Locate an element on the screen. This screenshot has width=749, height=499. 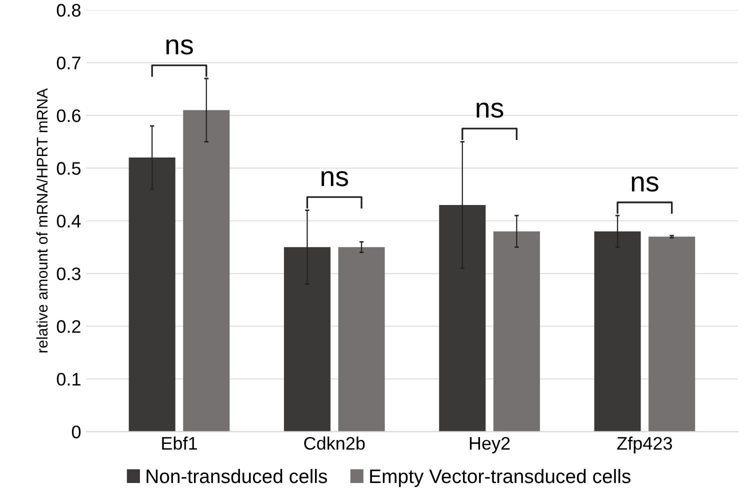
y-tick-label: 0.5 is located at coordinates (68, 168).